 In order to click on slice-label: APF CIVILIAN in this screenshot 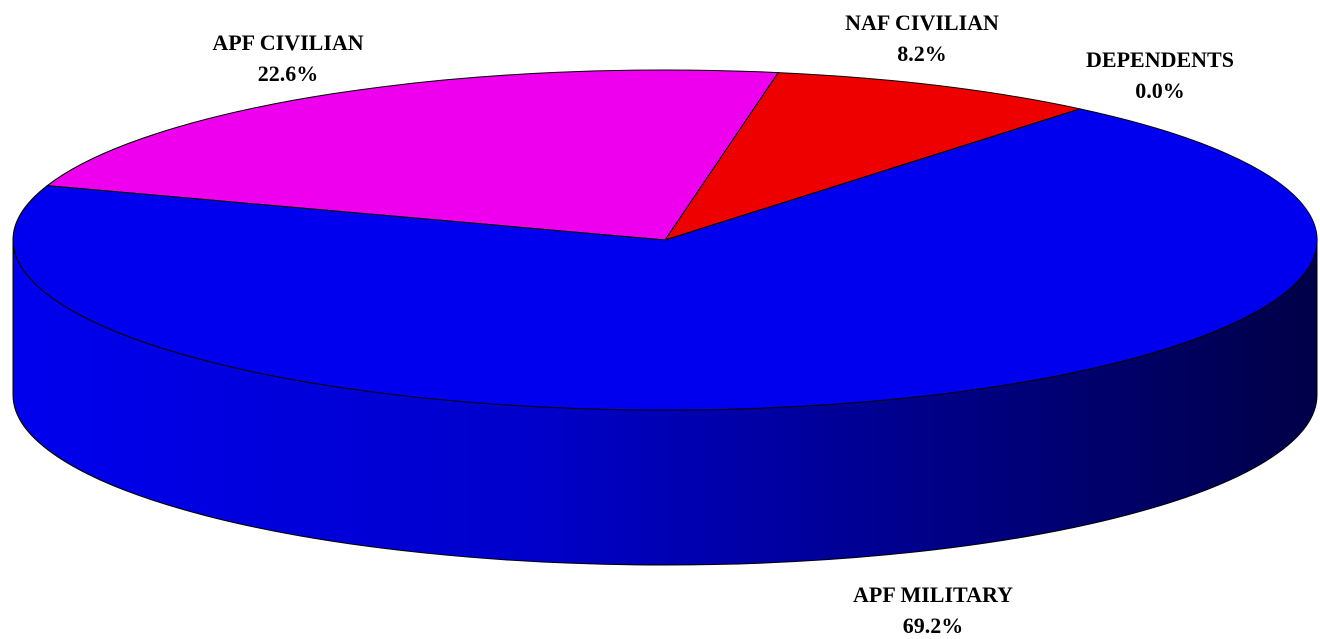, I will do `click(287, 42)`.